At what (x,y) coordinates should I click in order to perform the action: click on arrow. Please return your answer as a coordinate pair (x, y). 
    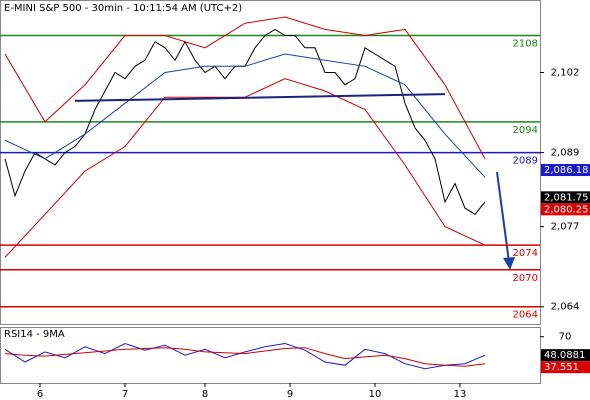
    Looking at the image, I should click on (503, 217).